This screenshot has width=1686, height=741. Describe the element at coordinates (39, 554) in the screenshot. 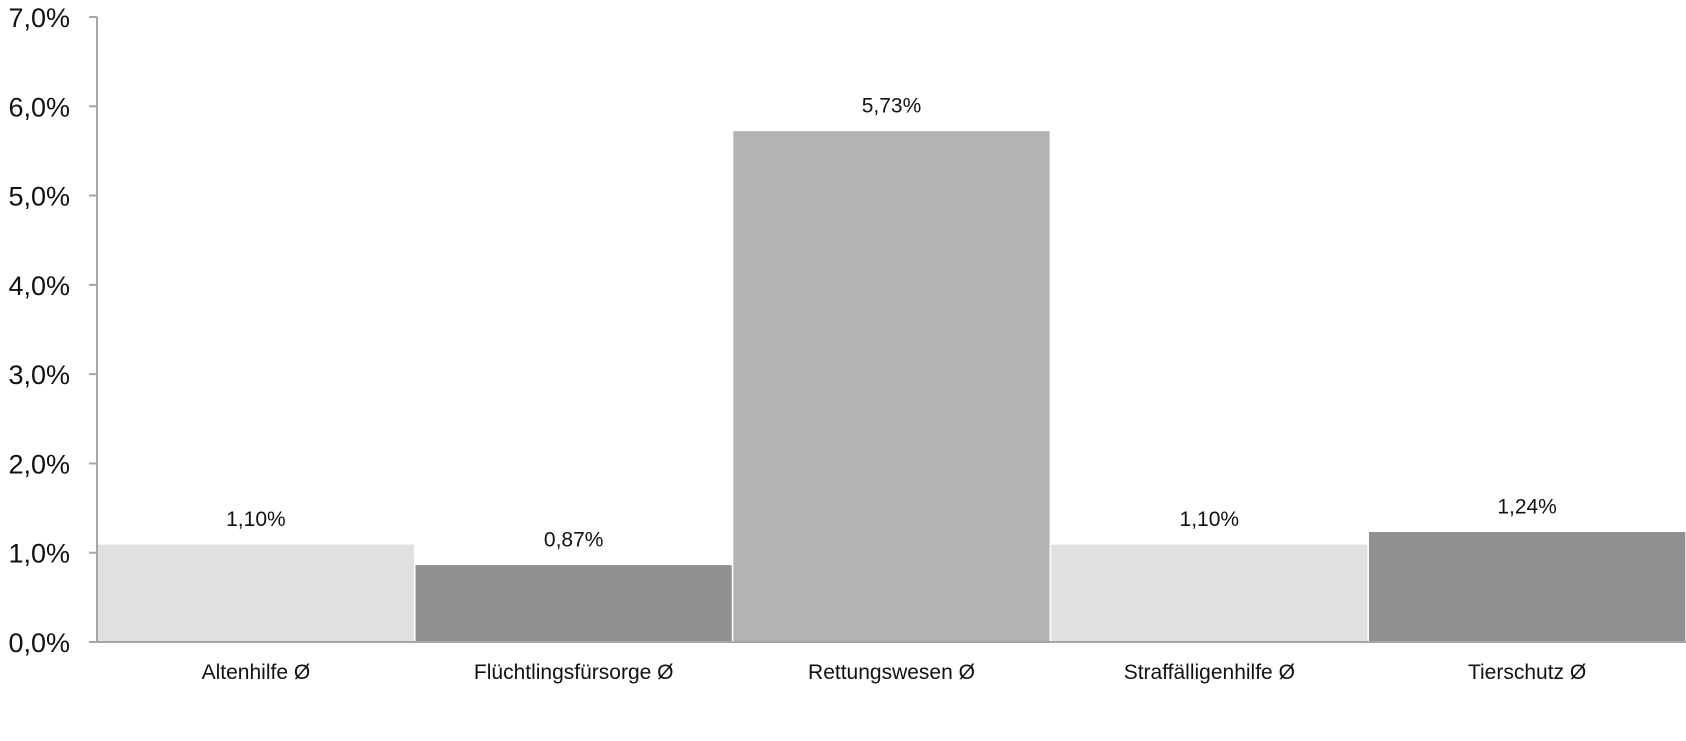

I see `y-tick-label: 1,0%` at that location.